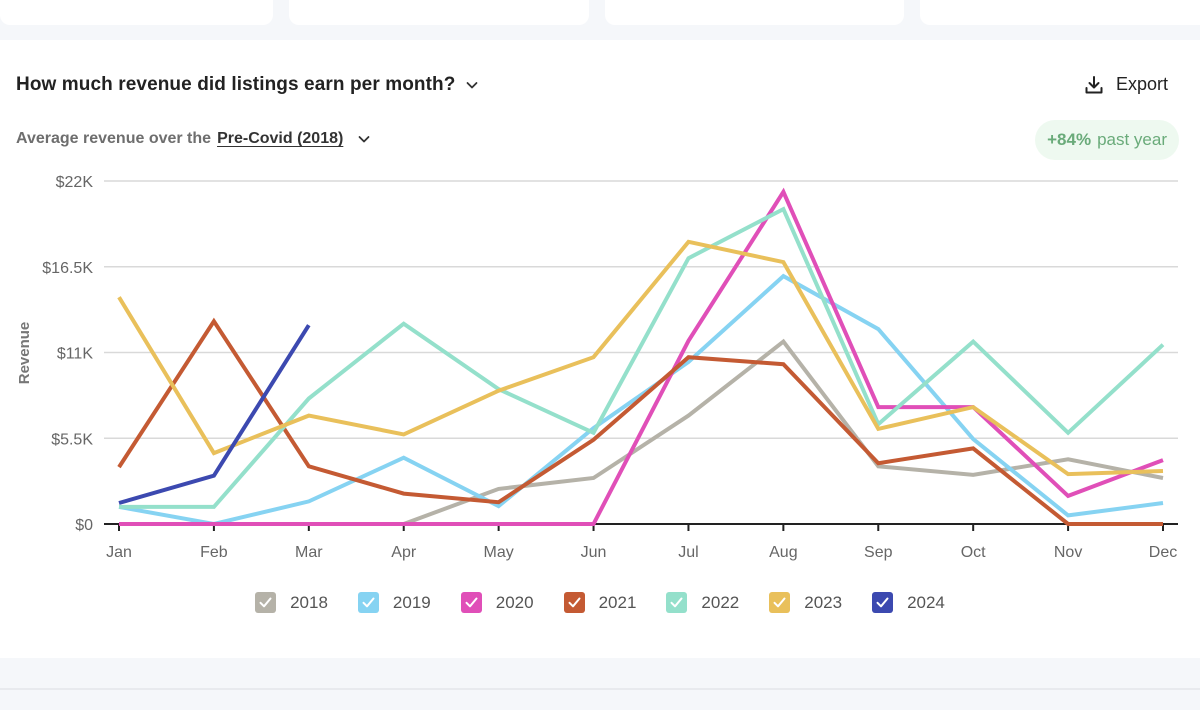 This screenshot has width=1200, height=710. Describe the element at coordinates (75, 182) in the screenshot. I see `y-tick-label: $22K` at that location.